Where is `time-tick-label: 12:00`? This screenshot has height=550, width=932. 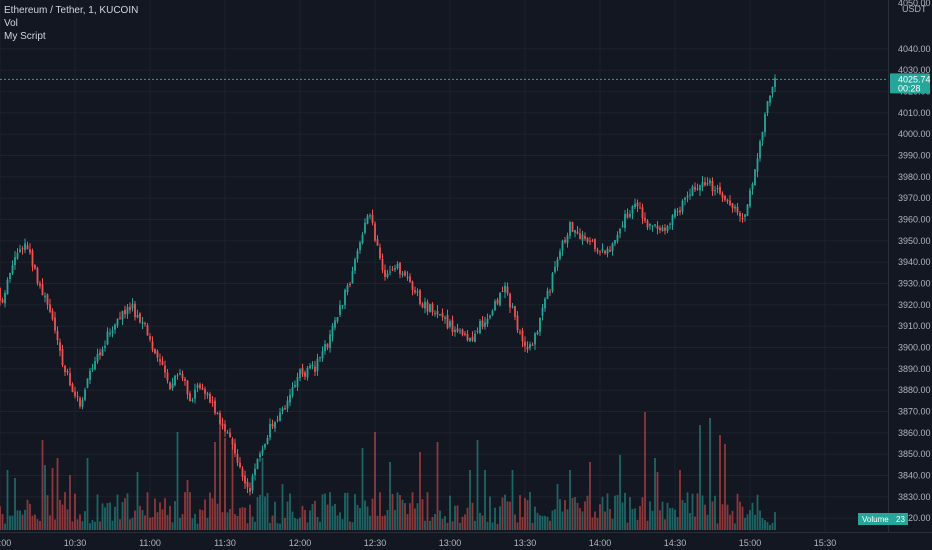
time-tick-label: 12:00 is located at coordinates (300, 543).